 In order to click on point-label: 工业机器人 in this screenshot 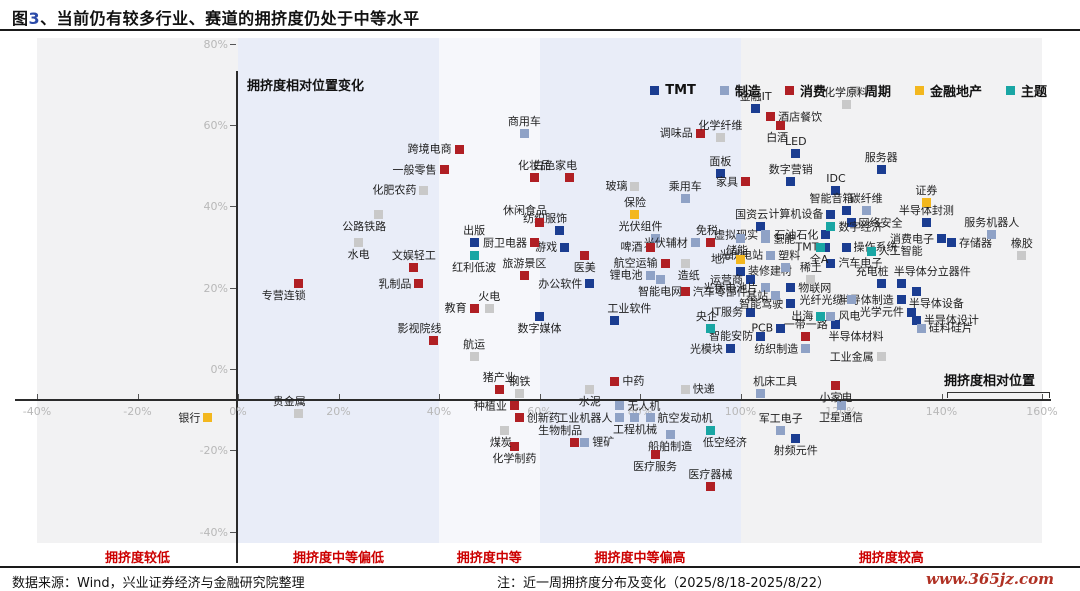, I will do `click(585, 418)`.